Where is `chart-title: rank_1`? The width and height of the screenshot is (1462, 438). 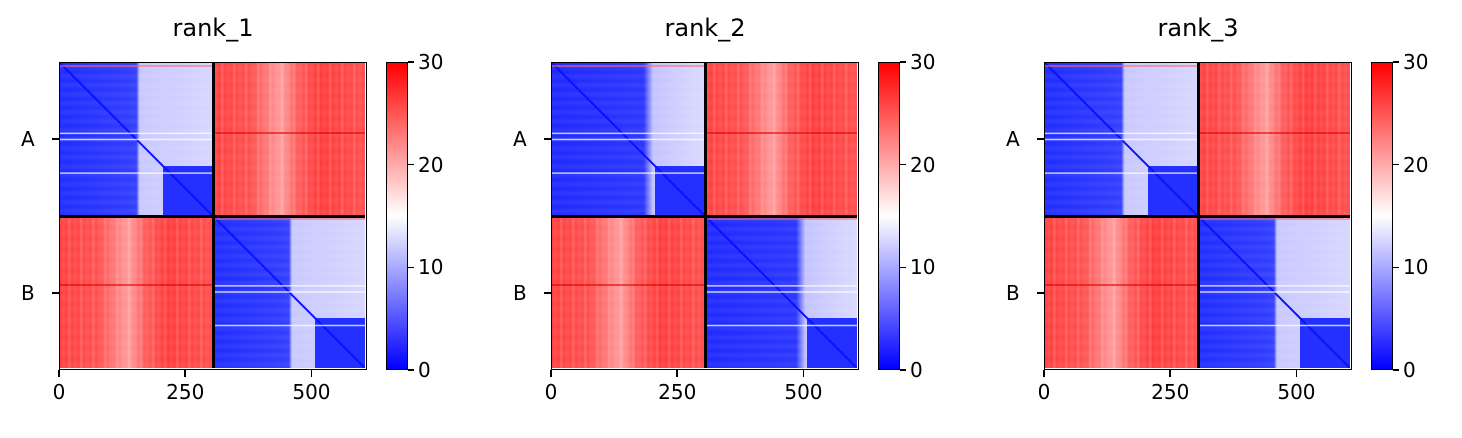
chart-title: rank_1 is located at coordinates (213, 28).